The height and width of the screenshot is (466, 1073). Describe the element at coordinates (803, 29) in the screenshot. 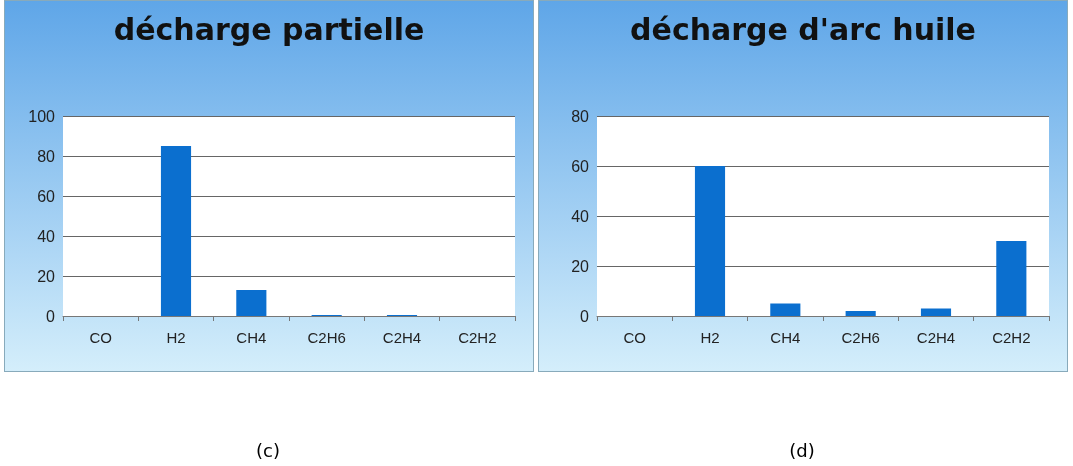

I see `chart-title: décharge d'arc huile` at that location.